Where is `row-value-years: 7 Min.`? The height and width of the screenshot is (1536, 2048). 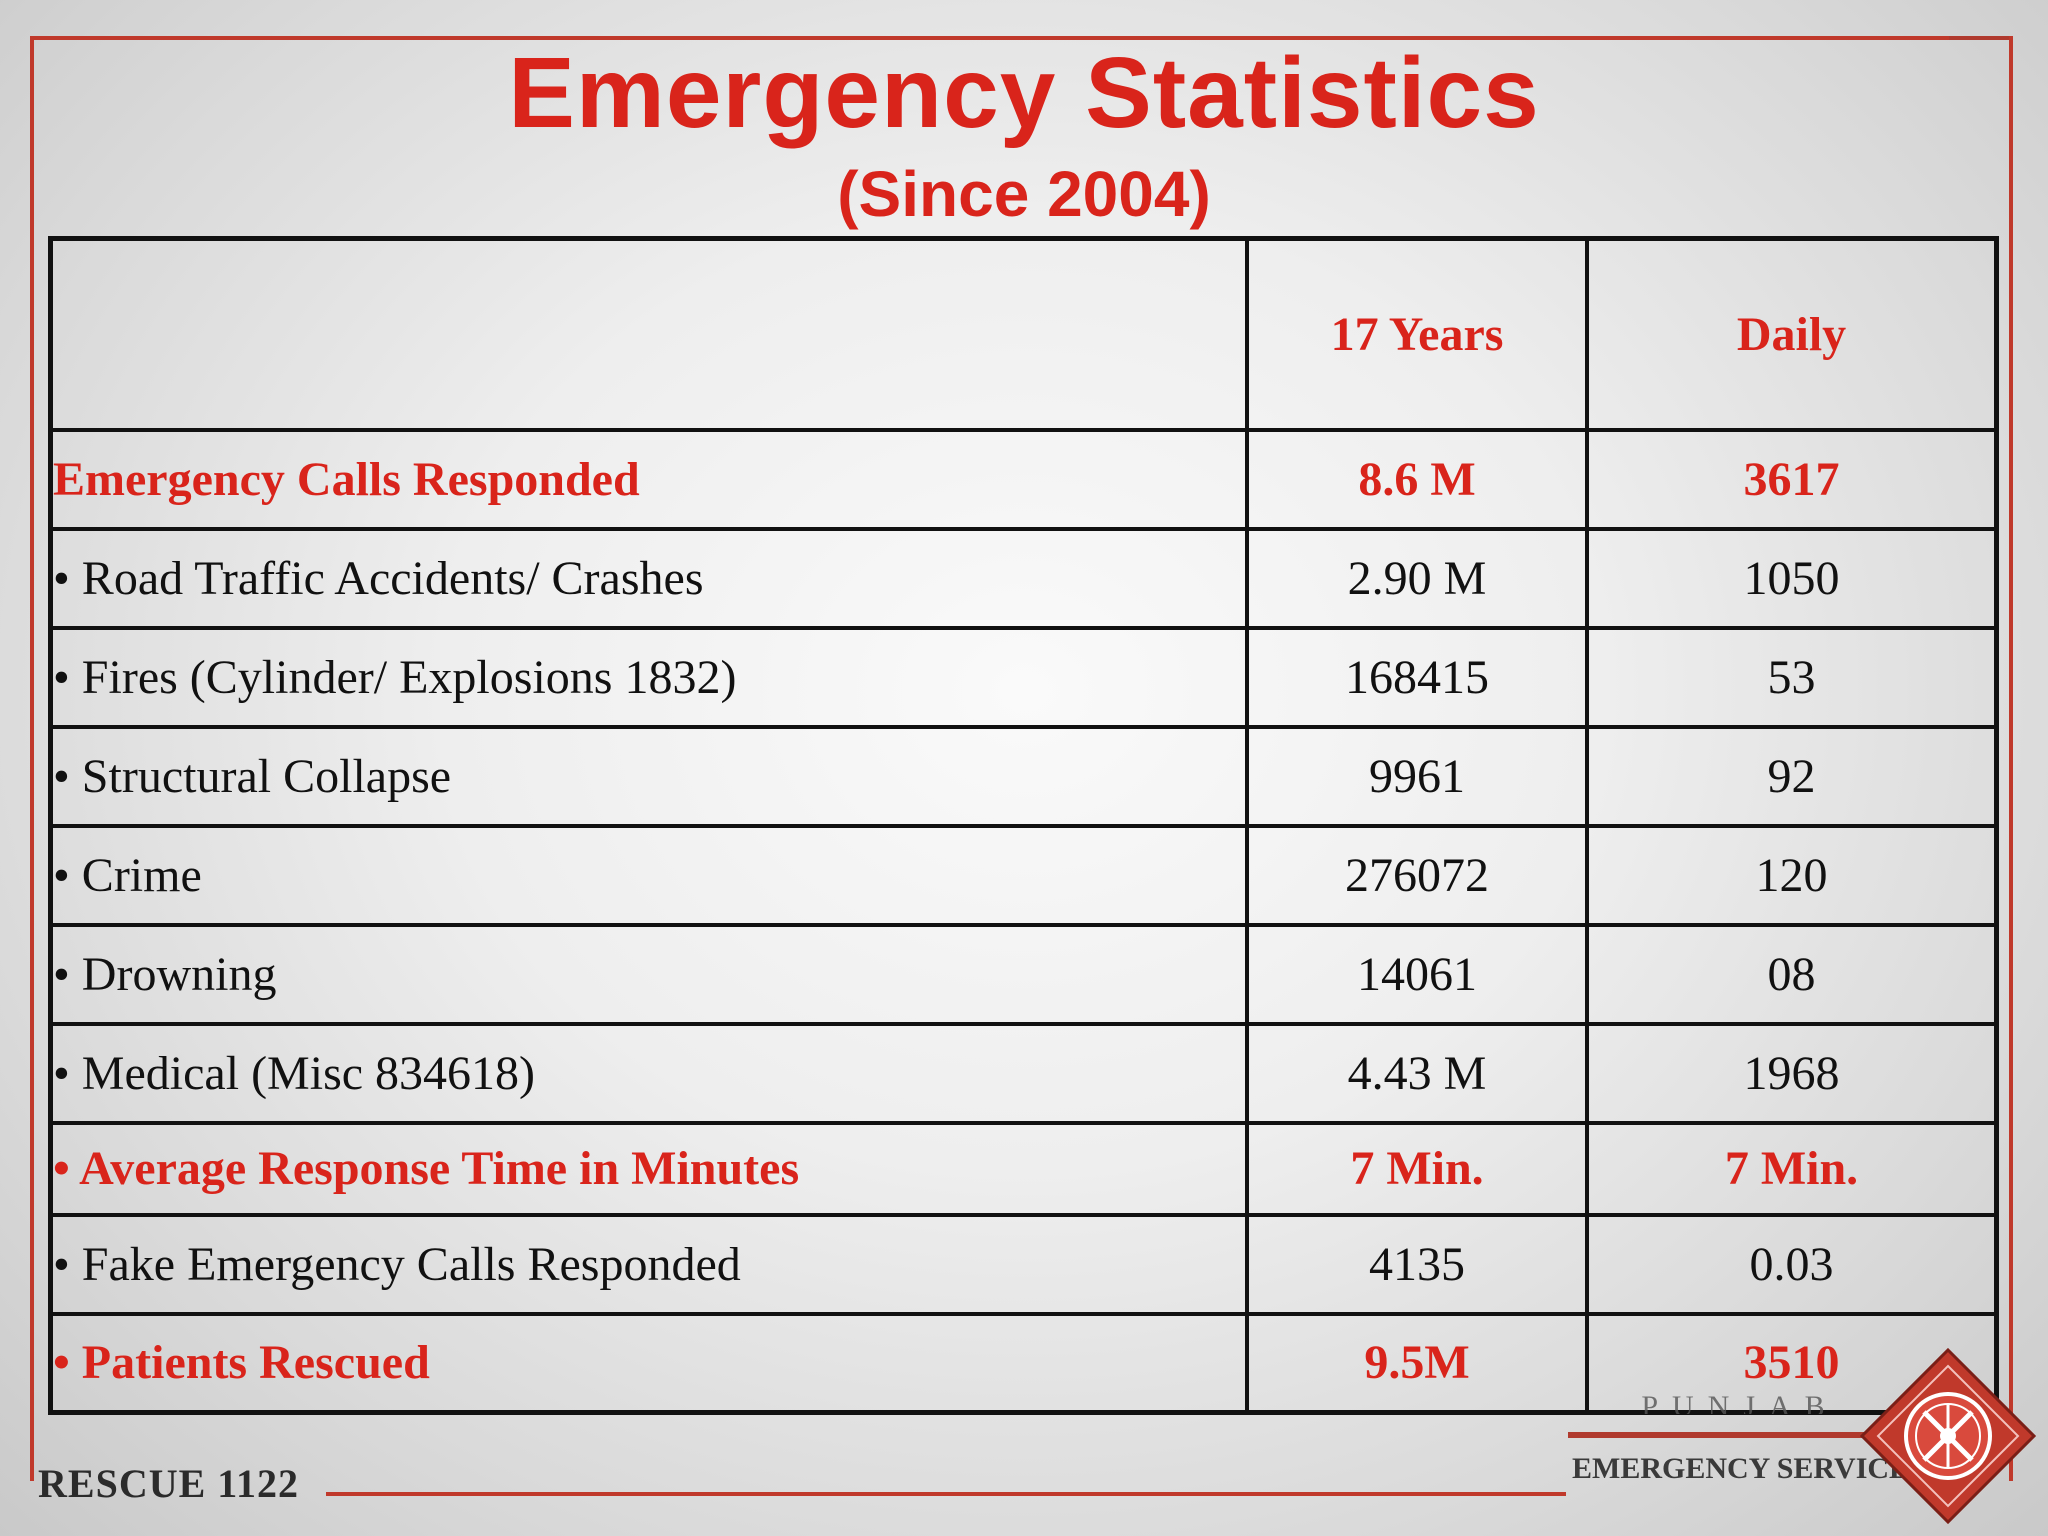 row-value-years: 7 Min. is located at coordinates (1417, 1168).